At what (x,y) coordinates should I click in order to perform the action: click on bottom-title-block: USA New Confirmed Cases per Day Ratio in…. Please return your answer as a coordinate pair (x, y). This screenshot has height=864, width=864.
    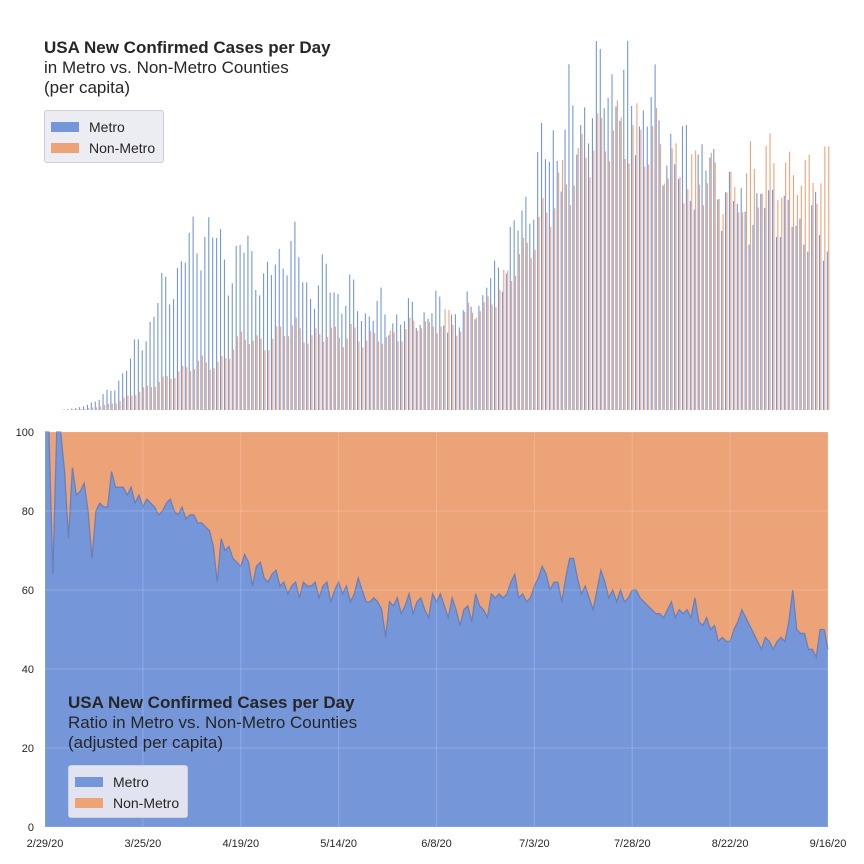
    Looking at the image, I should click on (212, 723).